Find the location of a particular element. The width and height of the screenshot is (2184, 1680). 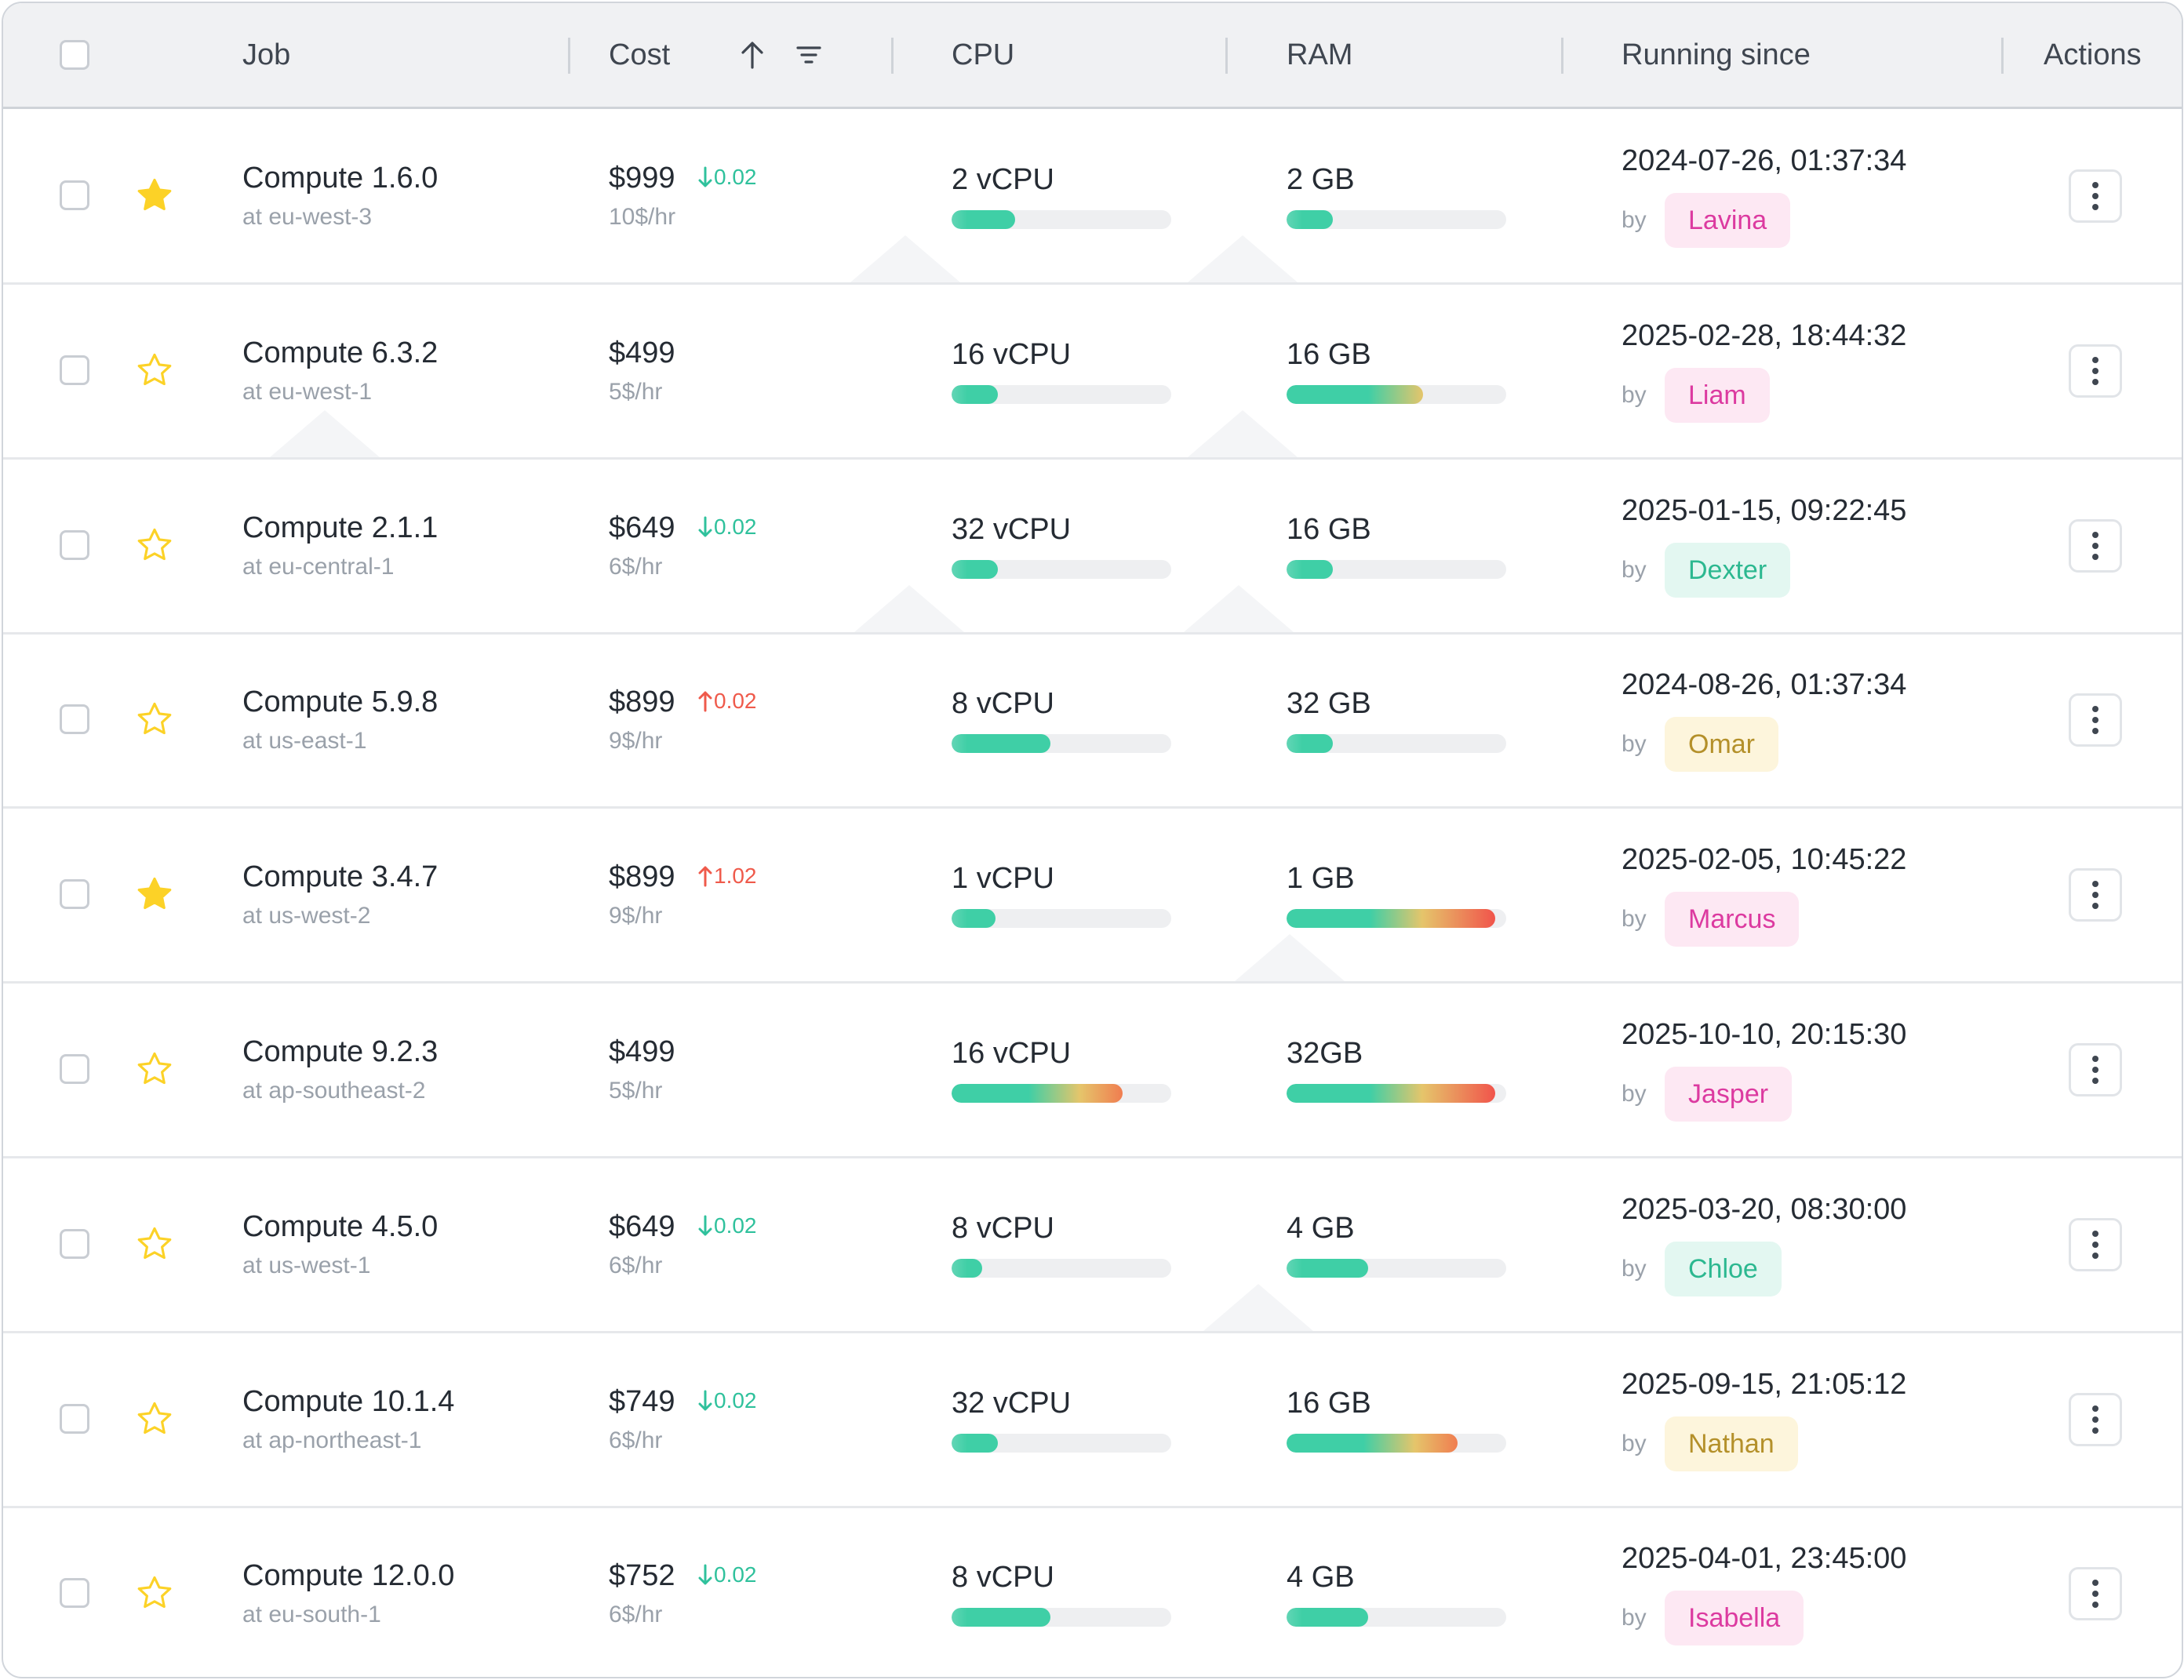

ram-value: 16 GB is located at coordinates (1329, 1403).